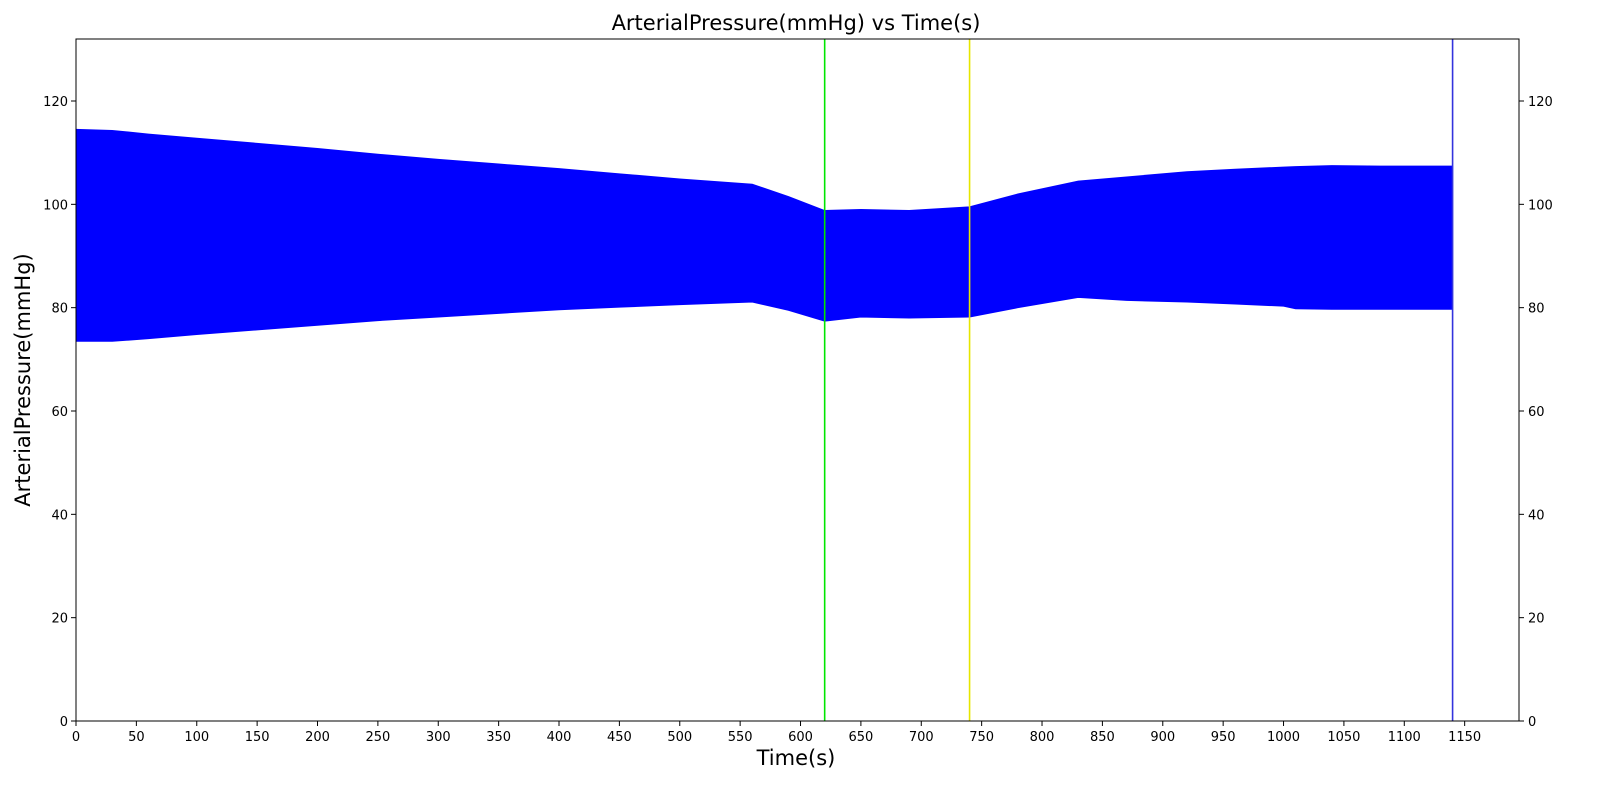 Image resolution: width=1600 pixels, height=800 pixels. What do you see at coordinates (679, 737) in the screenshot?
I see `x-tick-label: 500` at bounding box center [679, 737].